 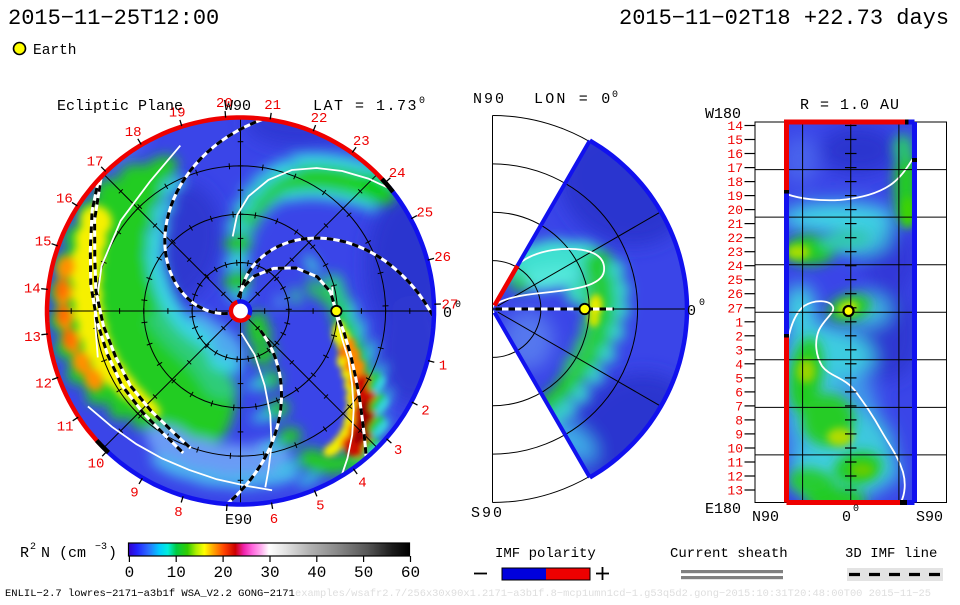 What do you see at coordinates (723, 509) in the screenshot?
I see `svg-text: E180` at bounding box center [723, 509].